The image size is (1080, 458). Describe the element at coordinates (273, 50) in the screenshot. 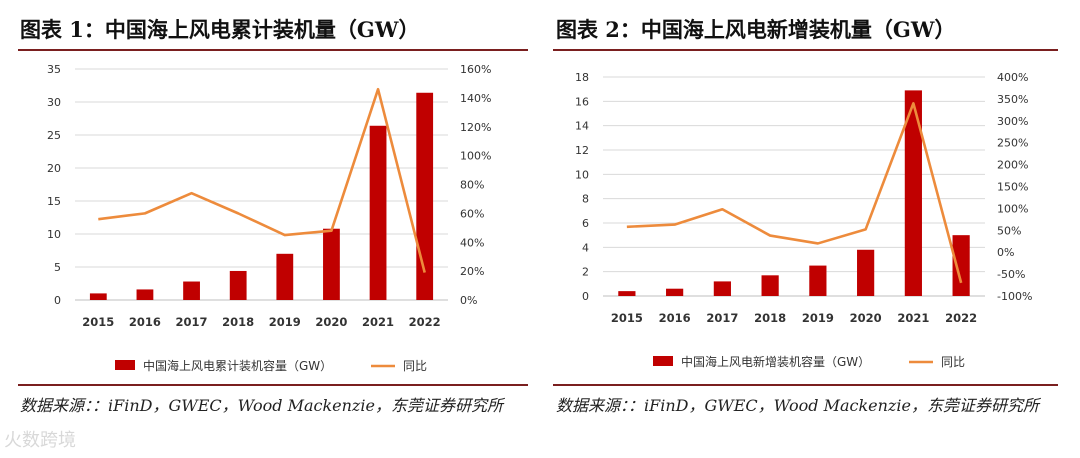

I see `figure-1-top-rule` at that location.